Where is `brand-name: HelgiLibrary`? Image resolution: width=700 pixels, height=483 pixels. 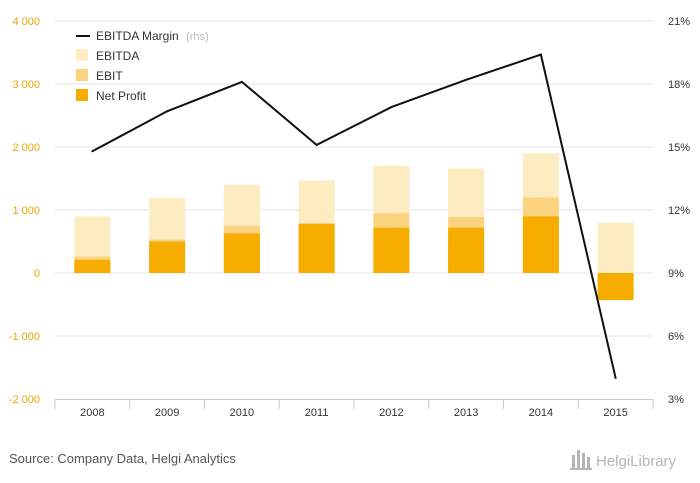 brand-name: HelgiLibrary is located at coordinates (636, 461).